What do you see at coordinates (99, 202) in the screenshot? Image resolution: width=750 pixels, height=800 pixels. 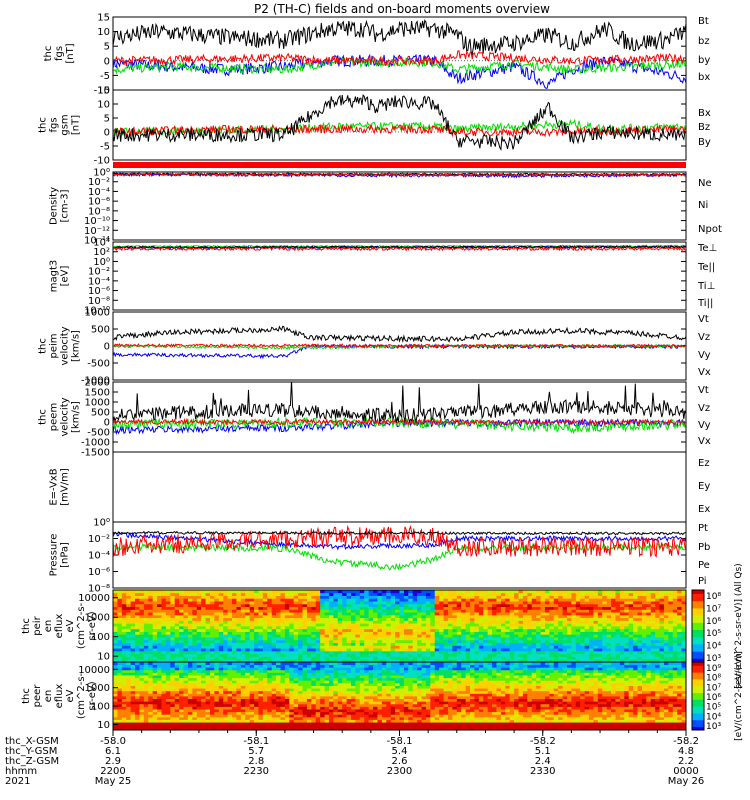 I see `y-tick-label: 10⁻⁶` at bounding box center [99, 202].